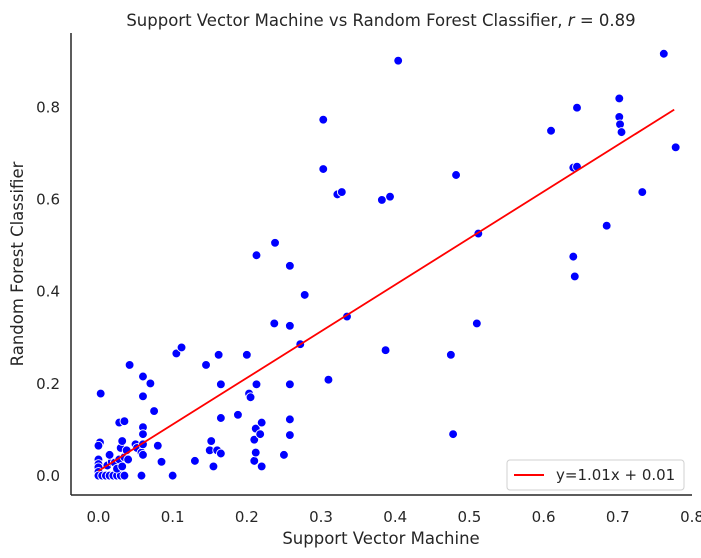 The width and height of the screenshot is (701, 558). What do you see at coordinates (17, 263) in the screenshot?
I see `y-axis-label: Random Forest Classifier` at bounding box center [17, 263].